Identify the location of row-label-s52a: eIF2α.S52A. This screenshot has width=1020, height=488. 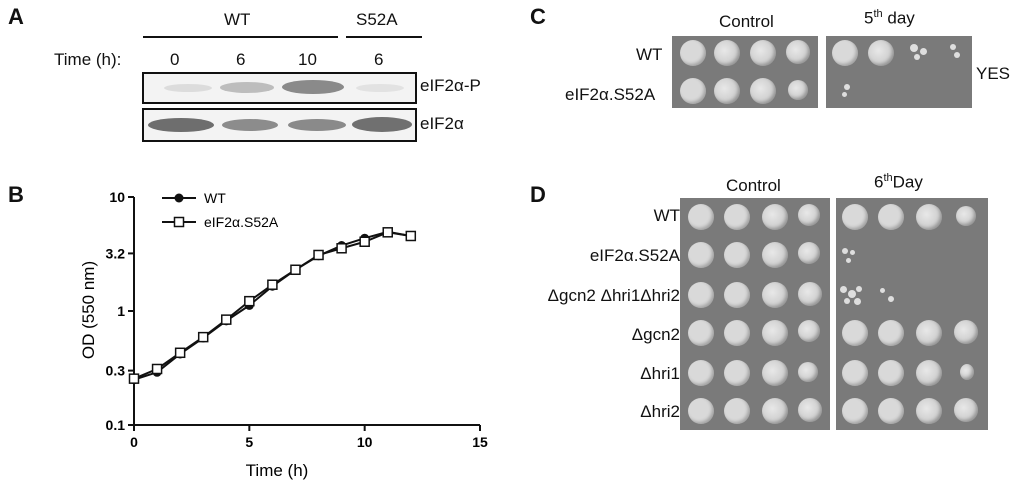
(634, 255).